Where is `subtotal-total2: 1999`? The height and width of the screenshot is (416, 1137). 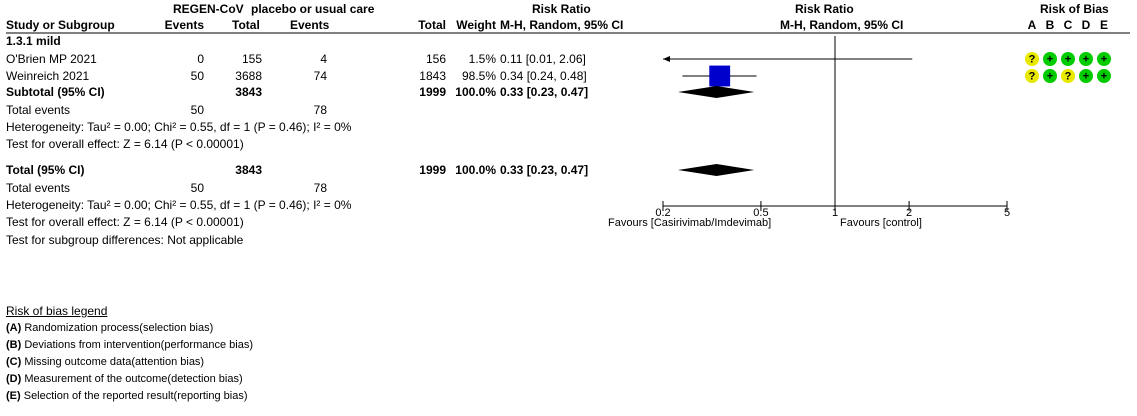
subtotal-total2: 1999 is located at coordinates (432, 92).